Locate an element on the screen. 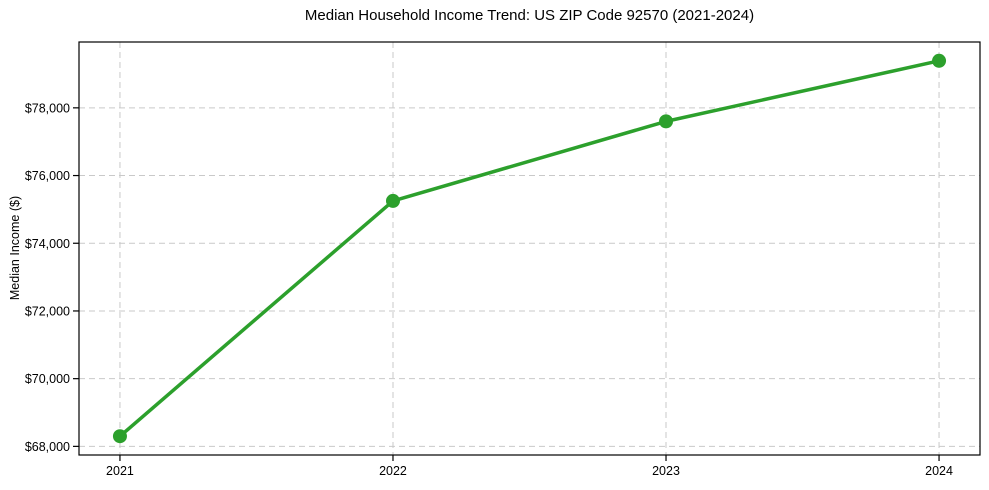 This screenshot has width=989, height=490. x-tick-label: 2021 is located at coordinates (120, 471).